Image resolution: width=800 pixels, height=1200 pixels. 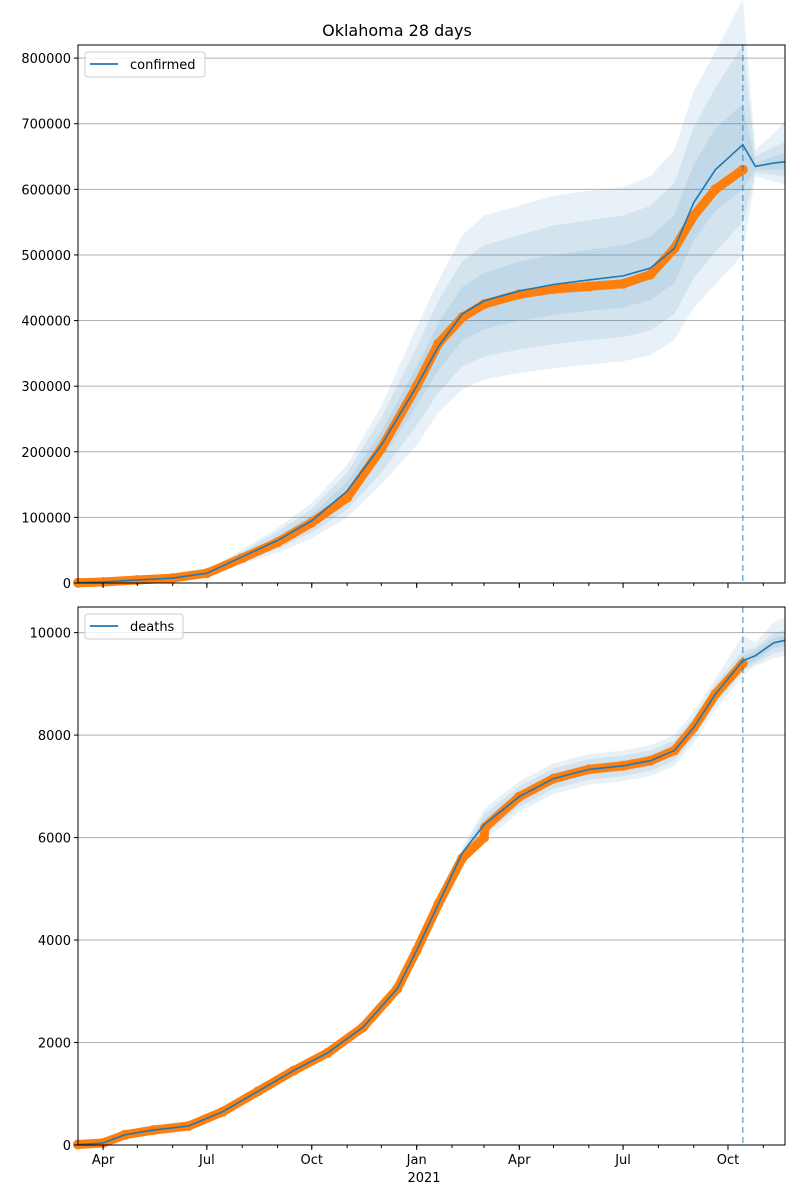 What do you see at coordinates (152, 627) in the screenshot?
I see `legend-label-deaths: deaths` at bounding box center [152, 627].